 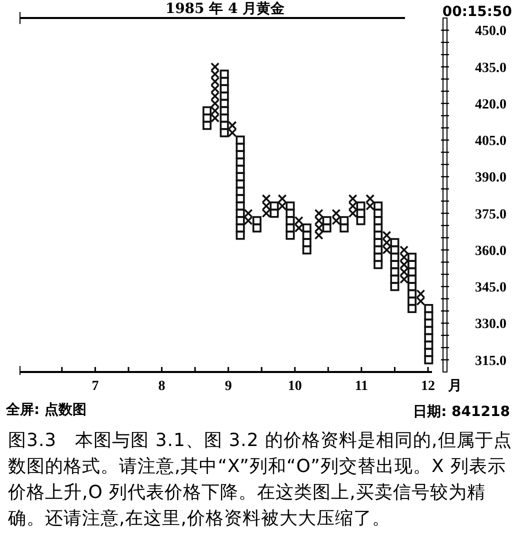 What do you see at coordinates (490, 214) in the screenshot?
I see `y-tick-label: 375.0` at bounding box center [490, 214].